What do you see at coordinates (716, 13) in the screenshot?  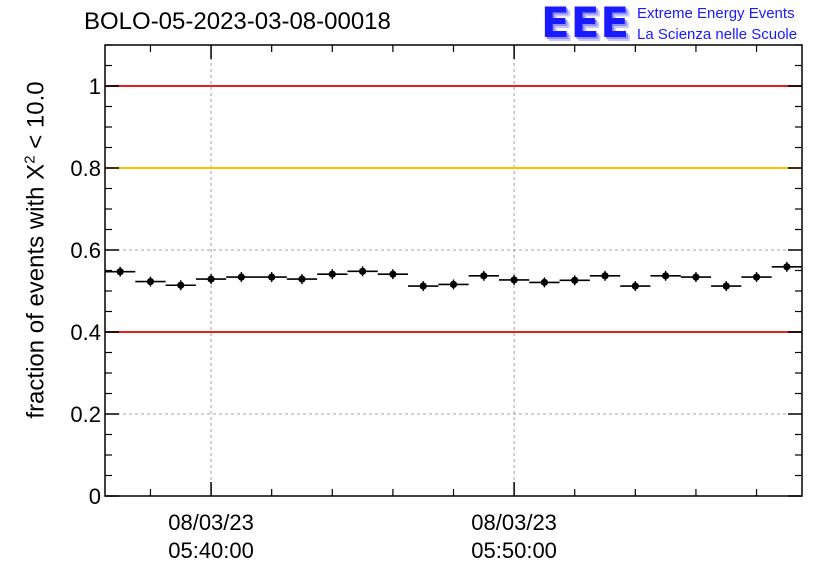 I see `logo-line-1: Extreme Energy Events` at bounding box center [716, 13].